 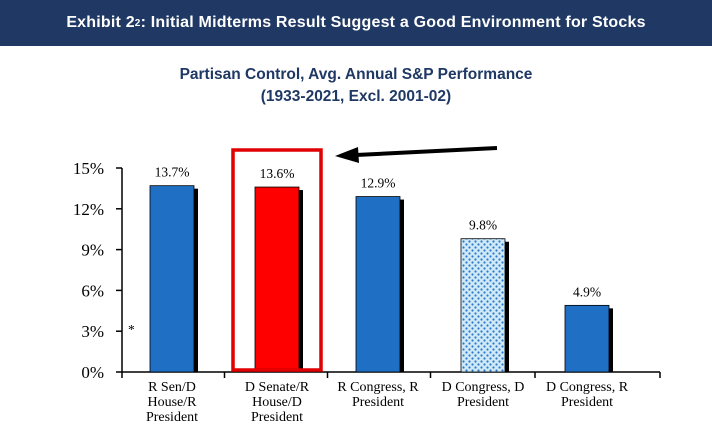 I want to click on y-tick-label: 3%, so click(x=92, y=331).